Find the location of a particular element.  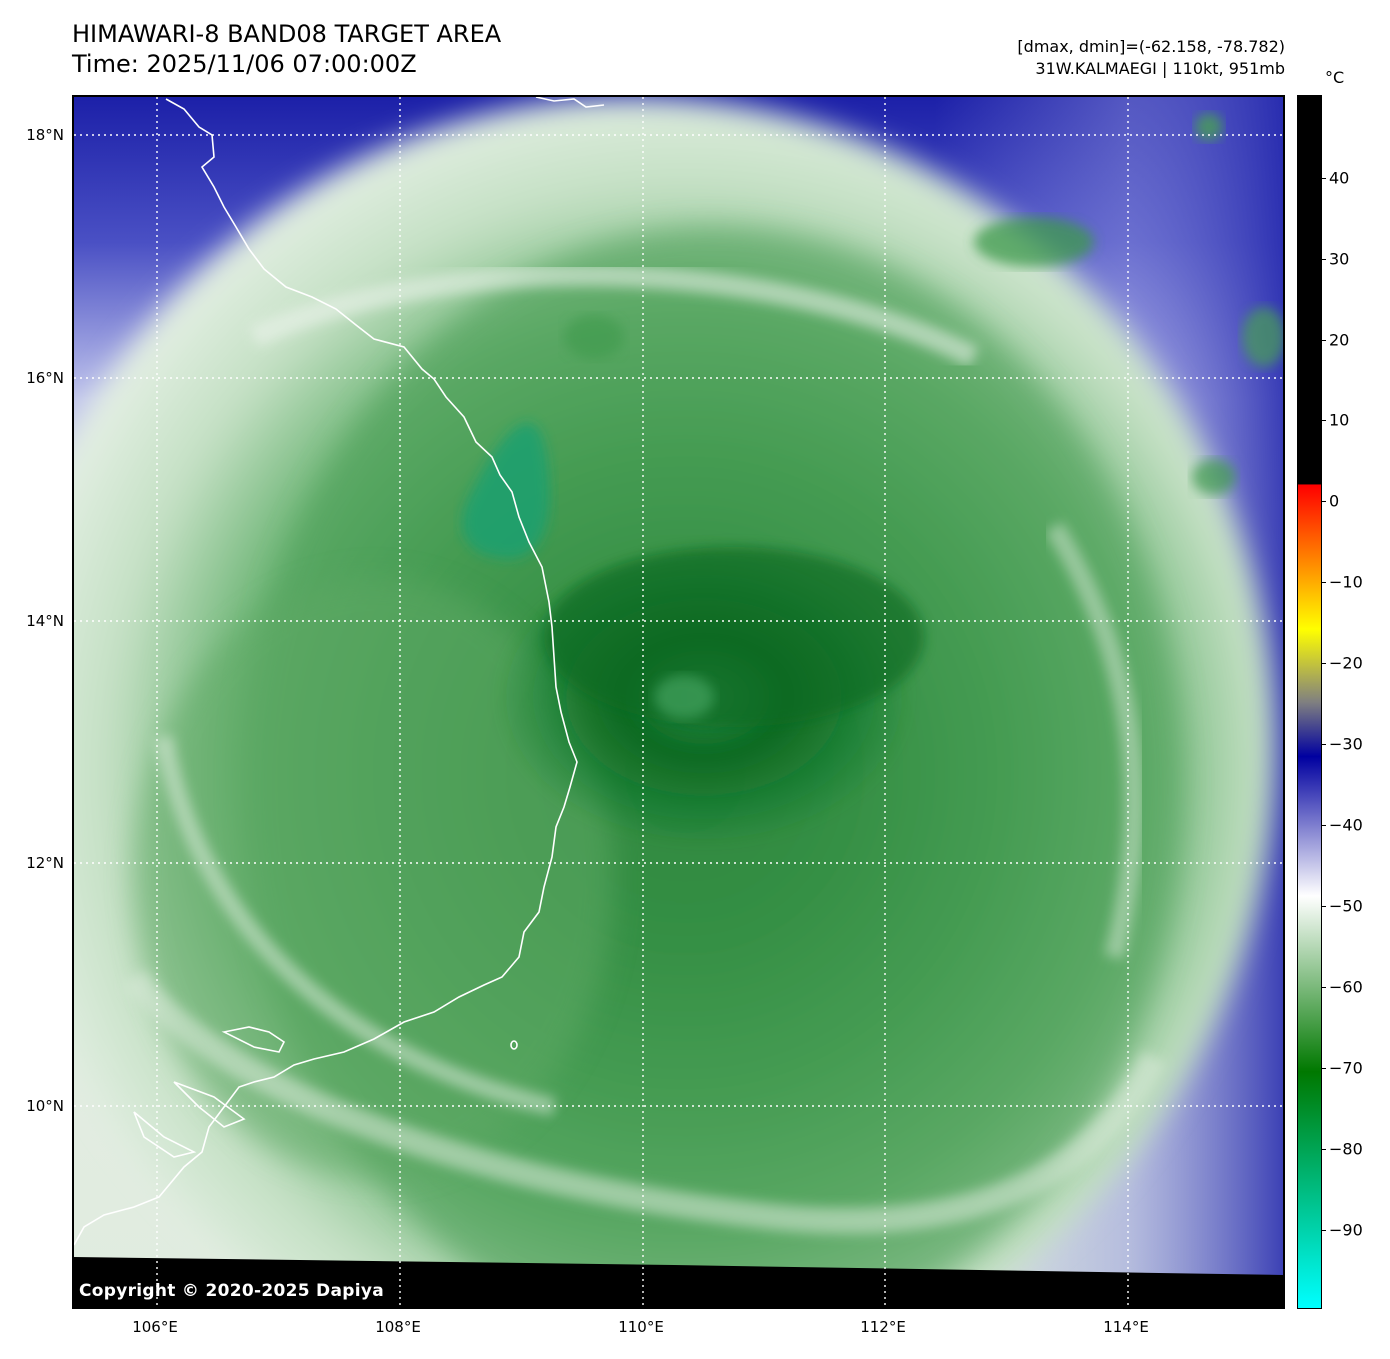

colorbar-tick-label: 10 is located at coordinates (1339, 420).